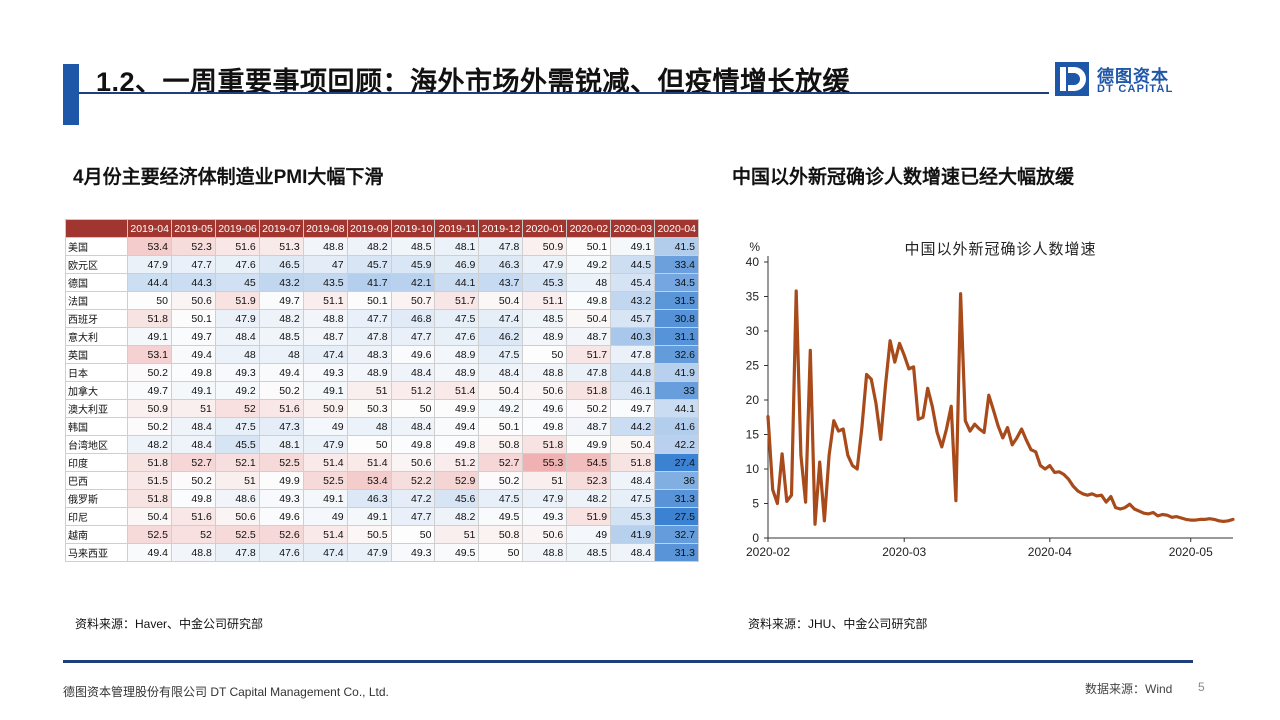 This screenshot has width=1280, height=720. What do you see at coordinates (237, 372) in the screenshot?
I see `pmi-value-cell: 49.3` at bounding box center [237, 372].